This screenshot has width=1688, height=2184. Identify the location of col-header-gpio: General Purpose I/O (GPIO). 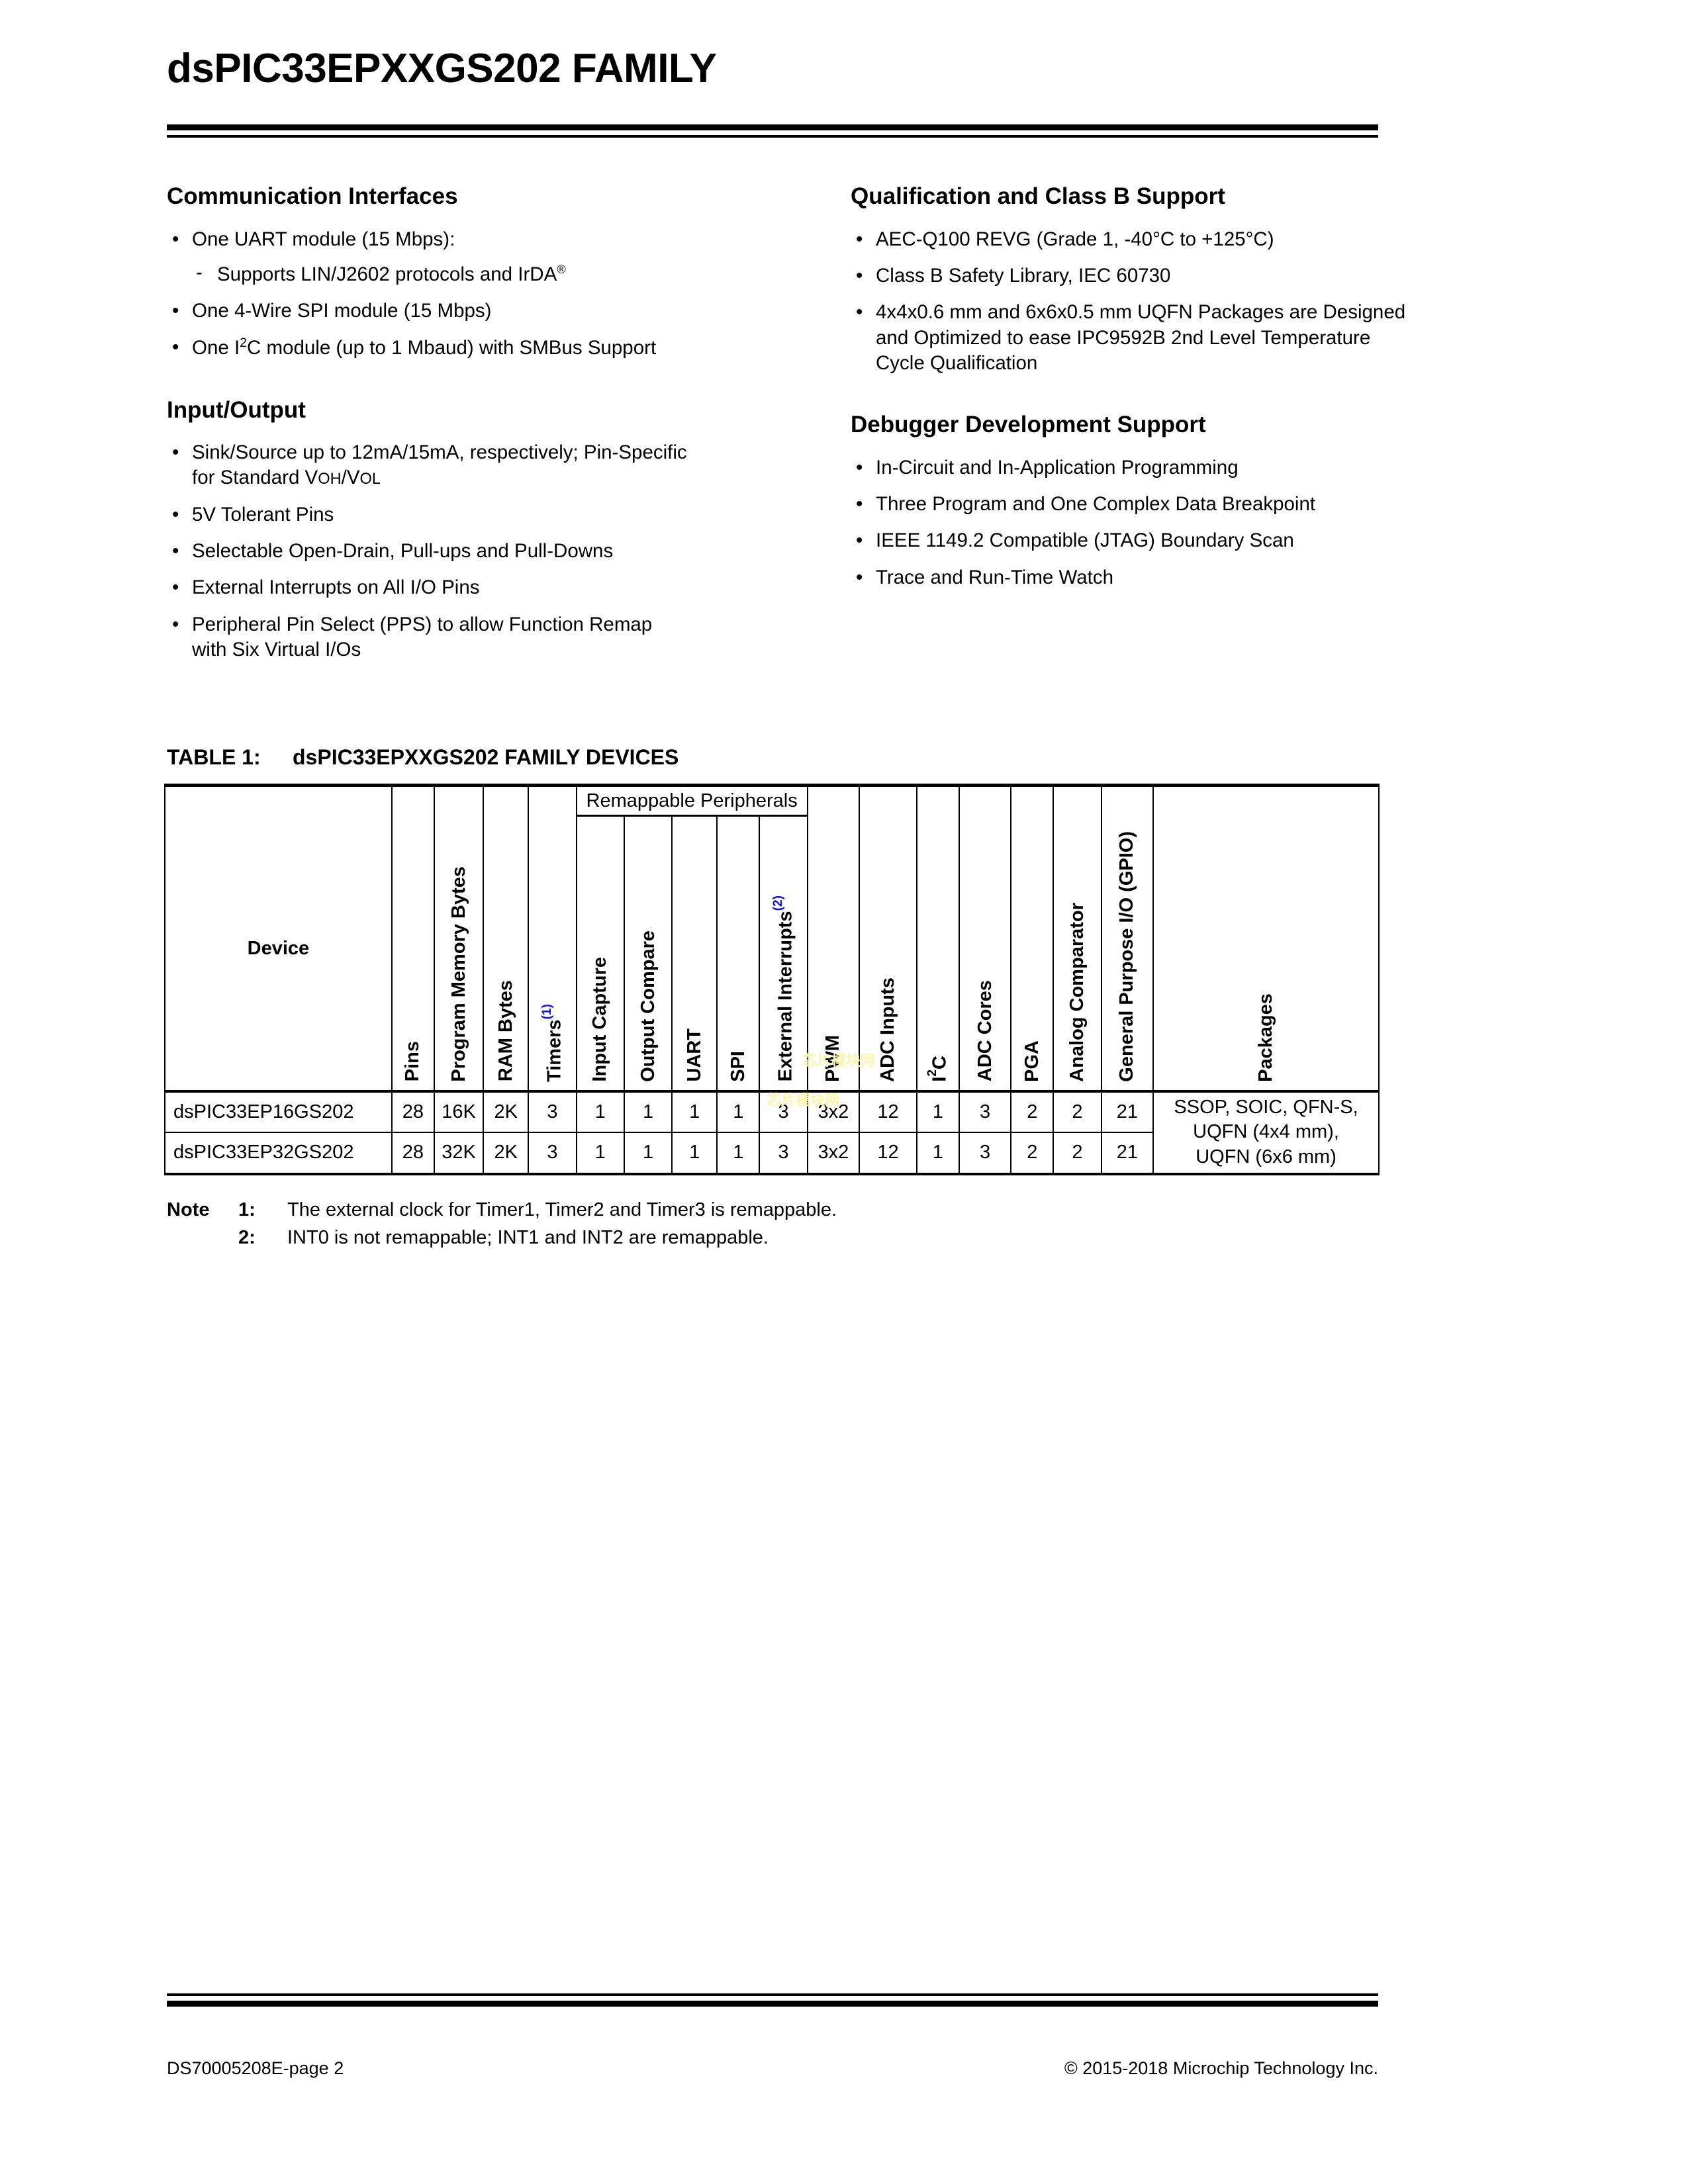
(1127, 953).